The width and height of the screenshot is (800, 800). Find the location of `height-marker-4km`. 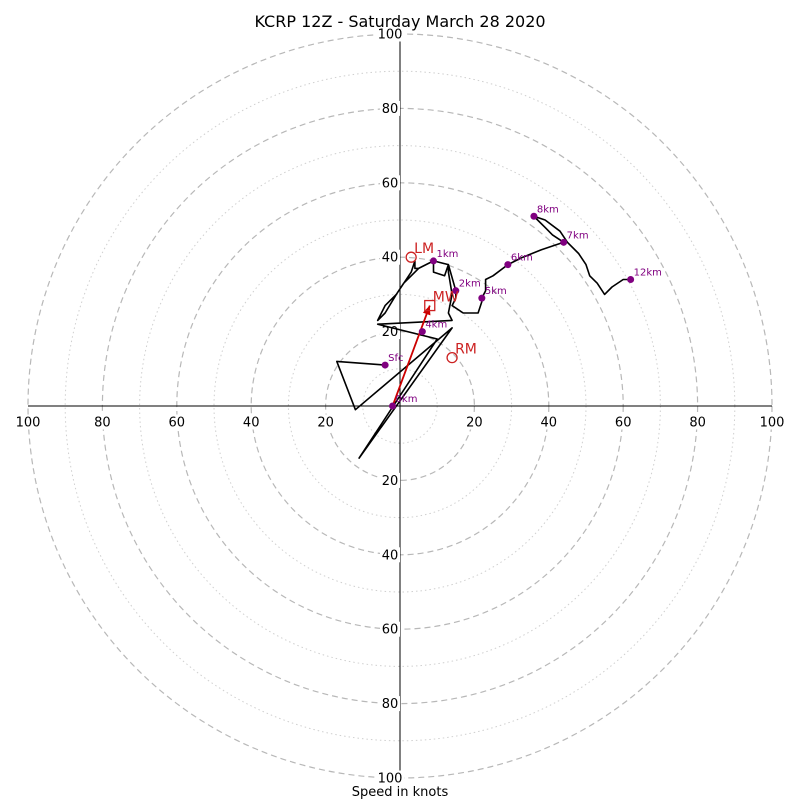

height-marker-4km is located at coordinates (422, 332).